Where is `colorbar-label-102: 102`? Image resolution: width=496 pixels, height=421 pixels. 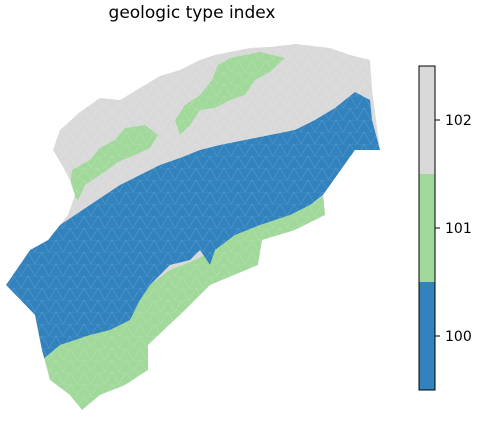 colorbar-label-102: 102 is located at coordinates (458, 121).